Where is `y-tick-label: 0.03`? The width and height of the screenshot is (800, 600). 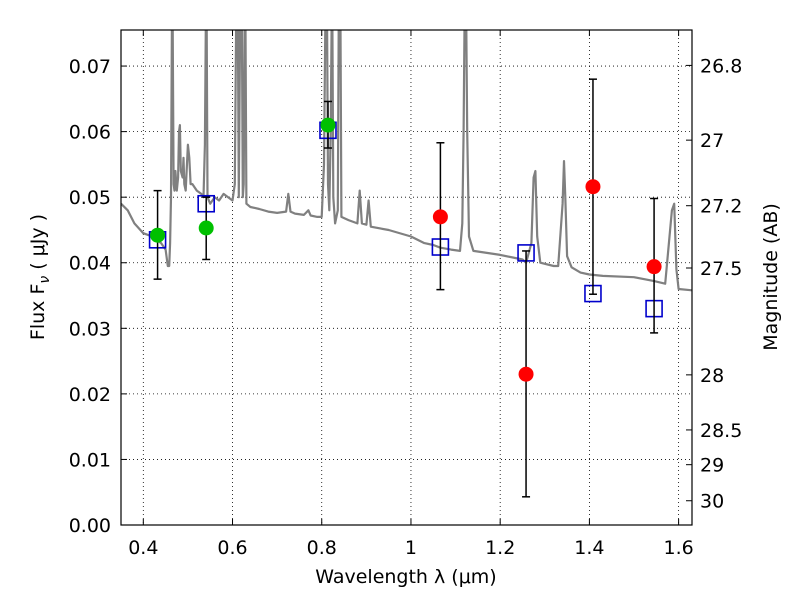 y-tick-label: 0.03 is located at coordinates (90, 329).